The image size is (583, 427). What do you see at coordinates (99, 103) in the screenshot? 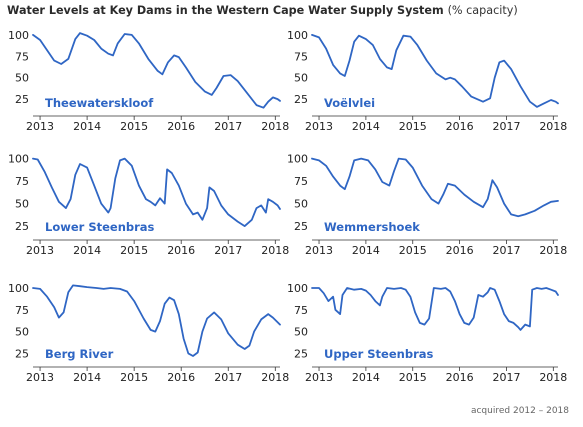
I see `panel-label: Theewaterskloof` at bounding box center [99, 103].